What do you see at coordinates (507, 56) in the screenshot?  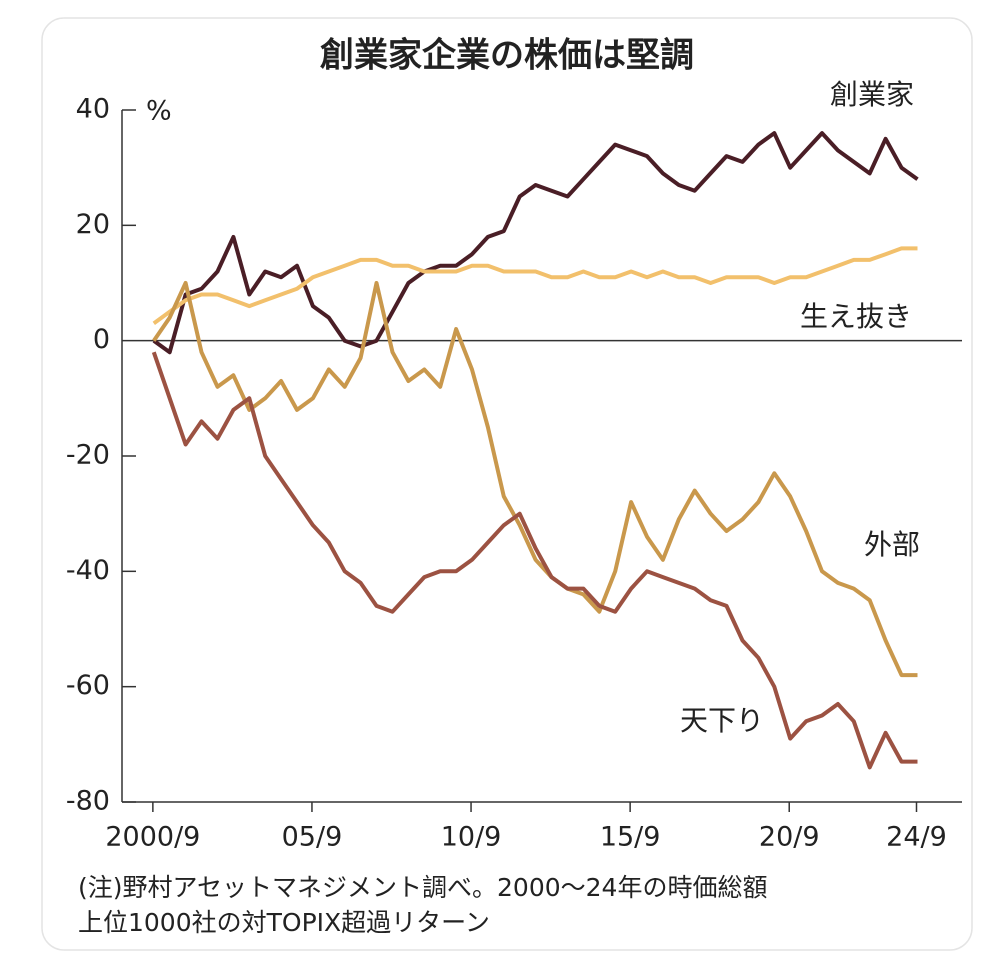 I see `chart-title: 創業家企業の株価は堅調` at bounding box center [507, 56].